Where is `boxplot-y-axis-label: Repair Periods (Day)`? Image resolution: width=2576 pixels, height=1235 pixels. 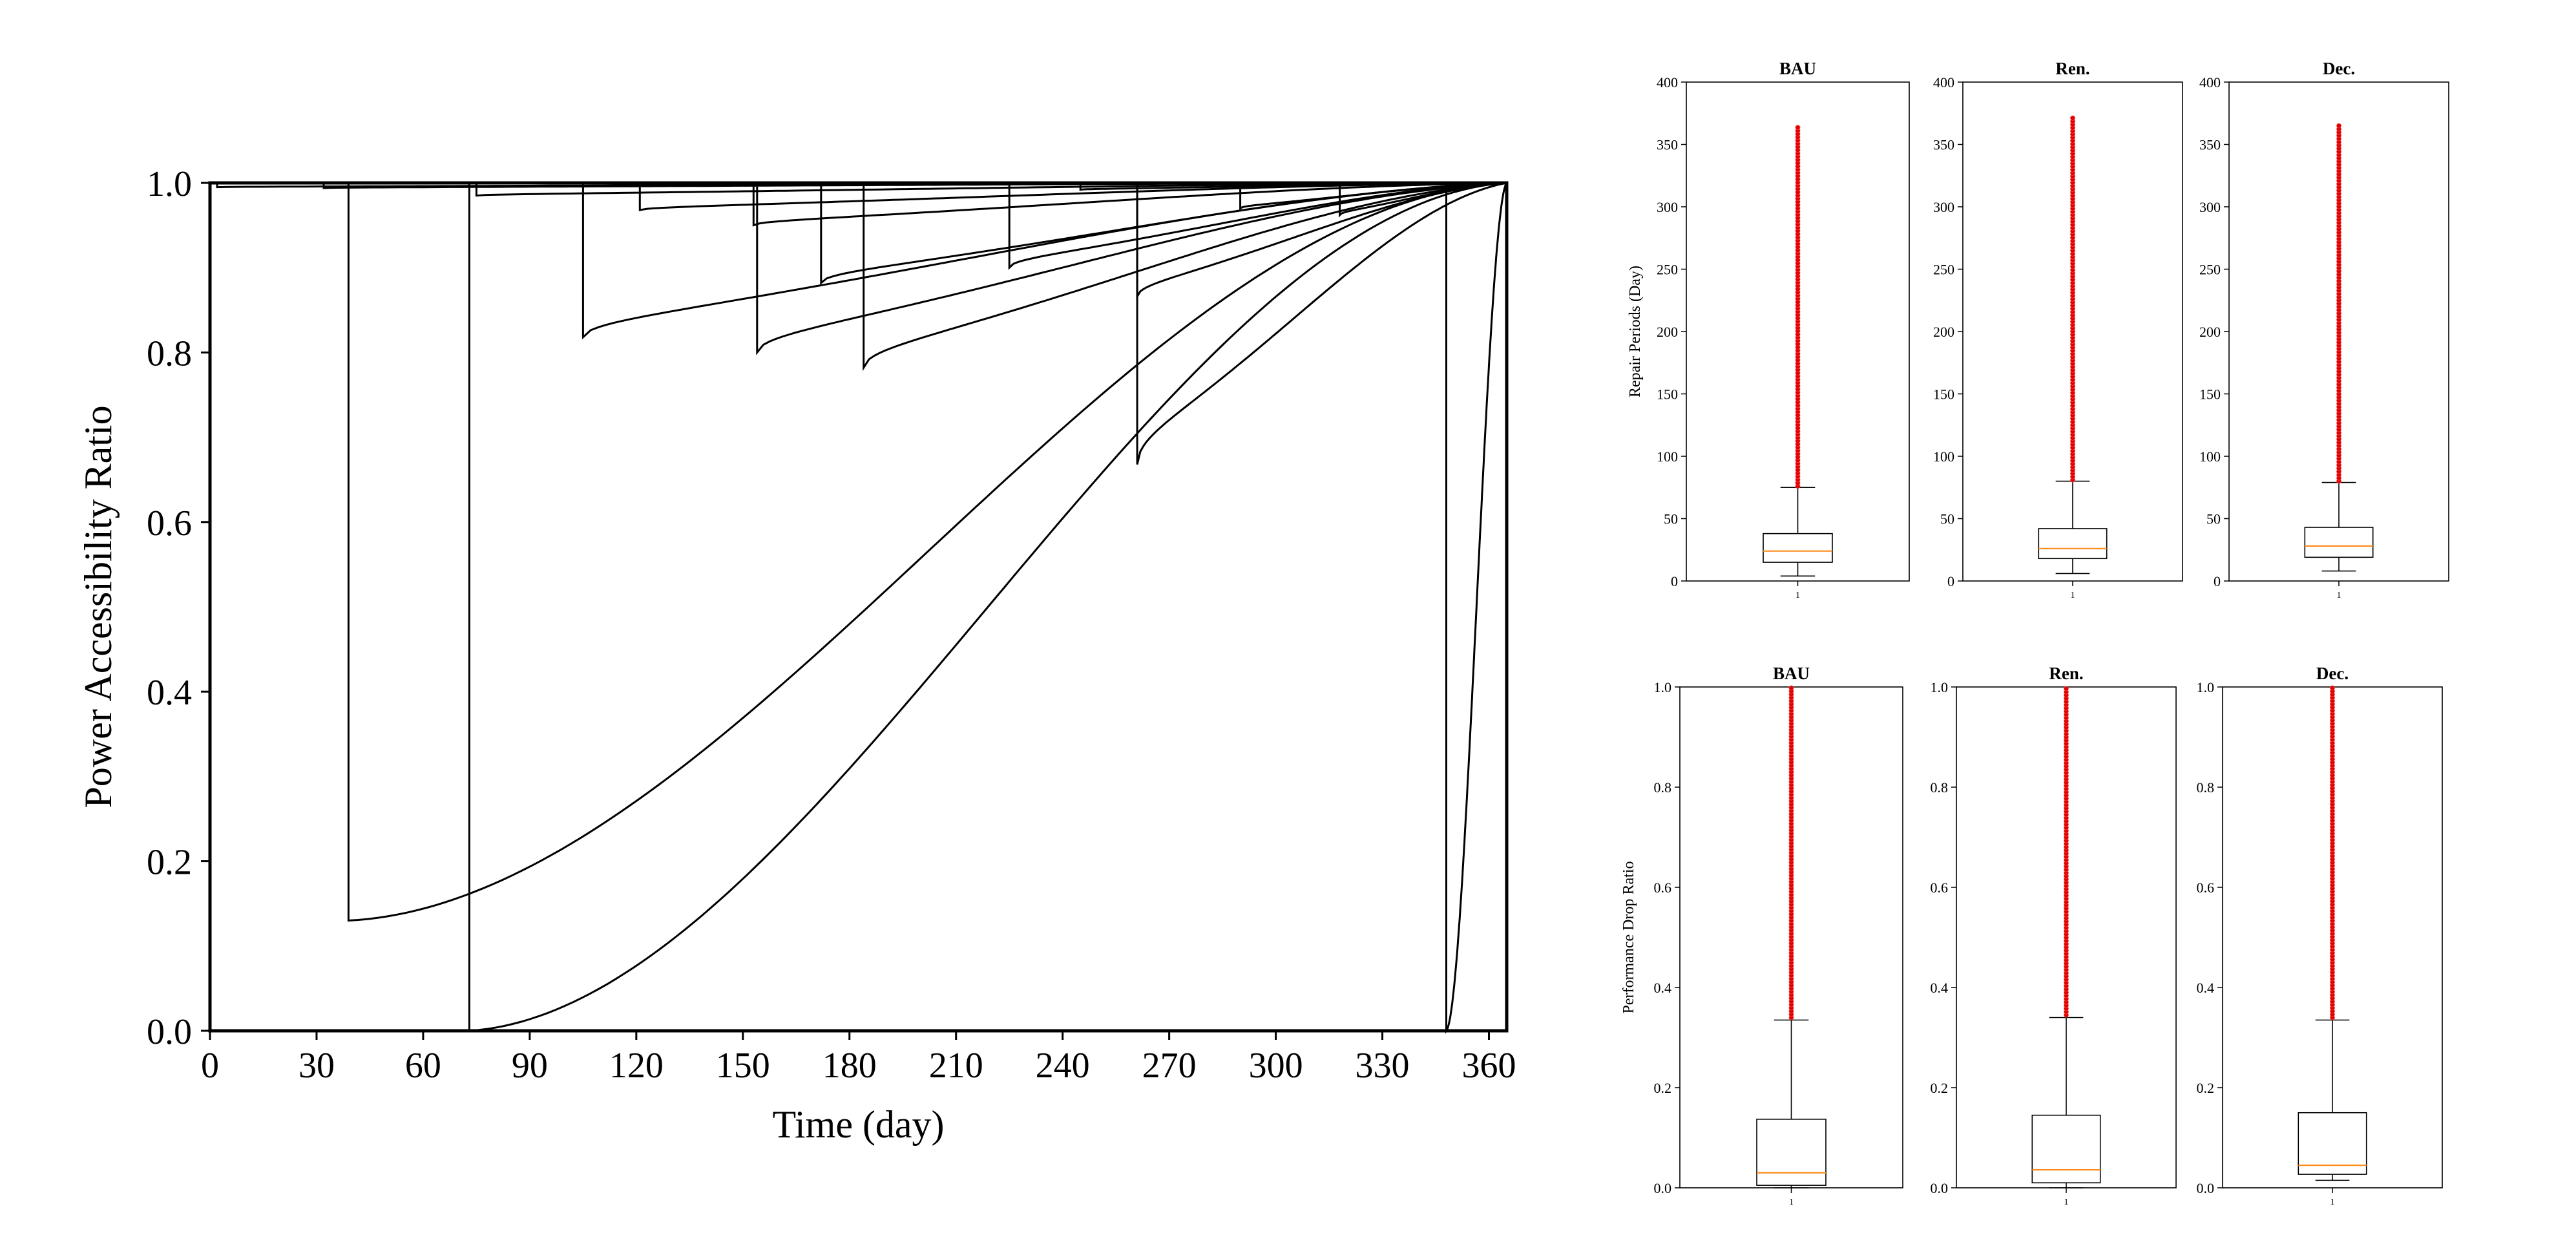
boxplot-y-axis-label: Repair Periods (Day) is located at coordinates (1635, 332).